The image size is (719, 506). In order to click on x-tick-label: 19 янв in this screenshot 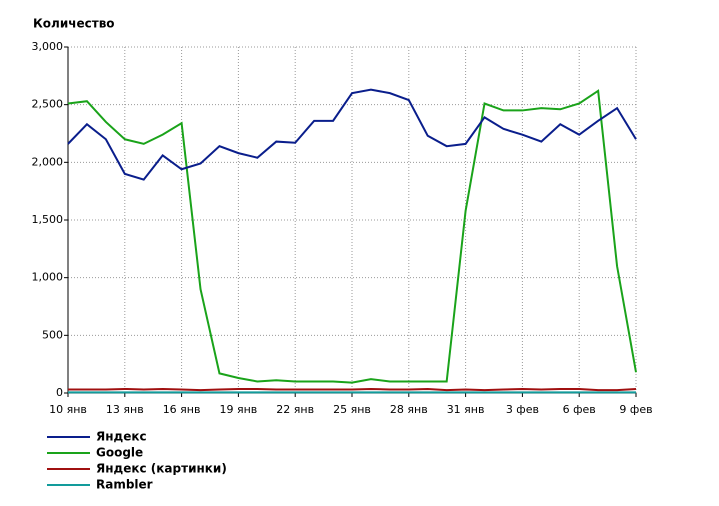, I will do `click(239, 409)`.